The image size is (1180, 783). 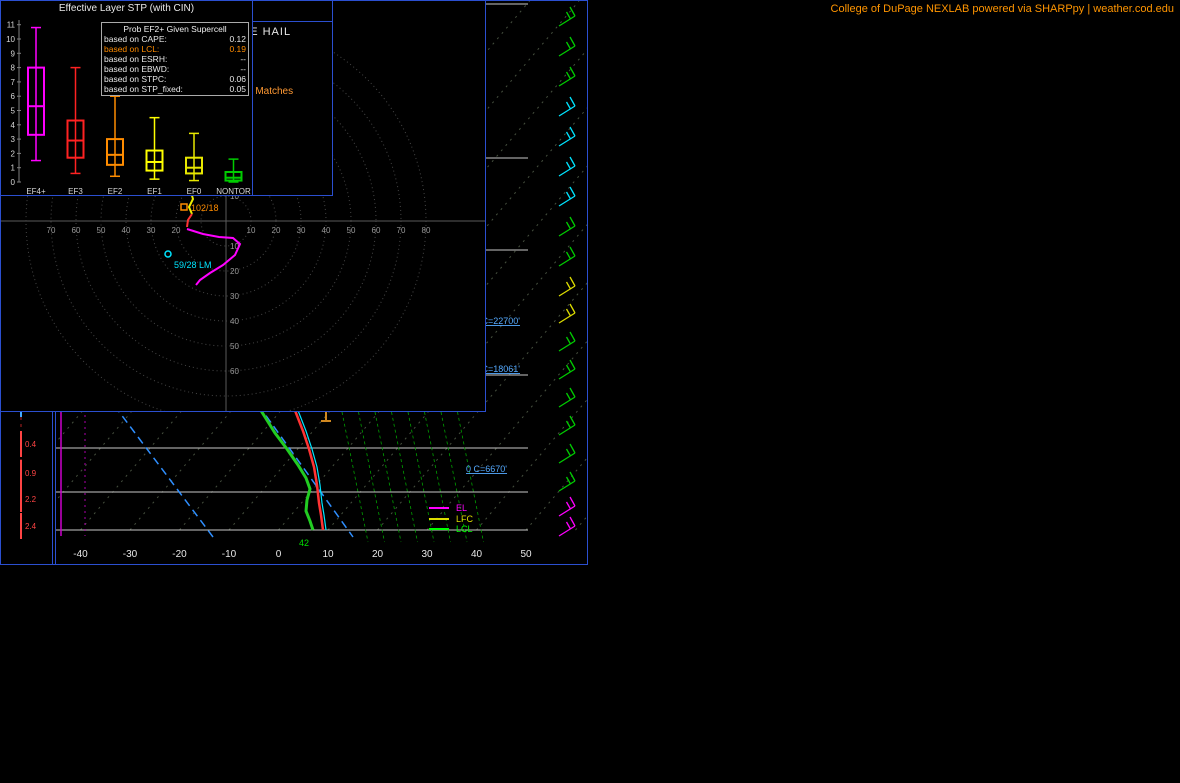 What do you see at coordinates (128, 108) in the screenshot?
I see `stp-boxplot-chart: 0 1 2 3 4 5 6 7 8 9 10 11 EF4+ EF3 EF2 EF1 EF0 NONTOR` at bounding box center [128, 108].